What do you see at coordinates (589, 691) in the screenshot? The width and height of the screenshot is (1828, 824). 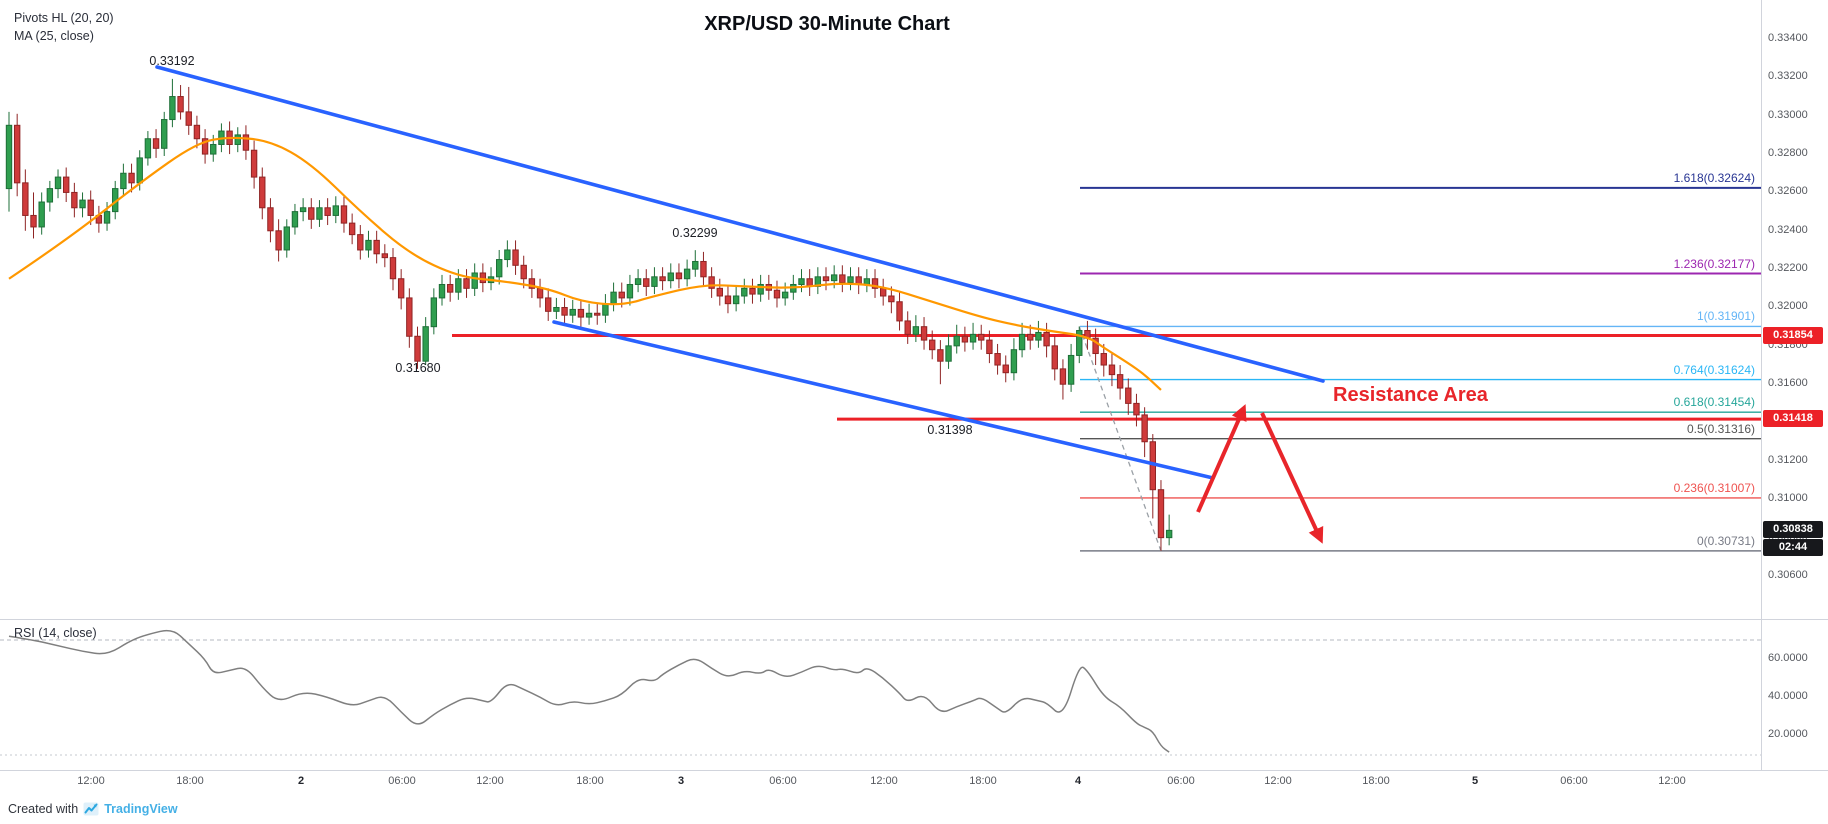 I see `rsi-line` at bounding box center [589, 691].